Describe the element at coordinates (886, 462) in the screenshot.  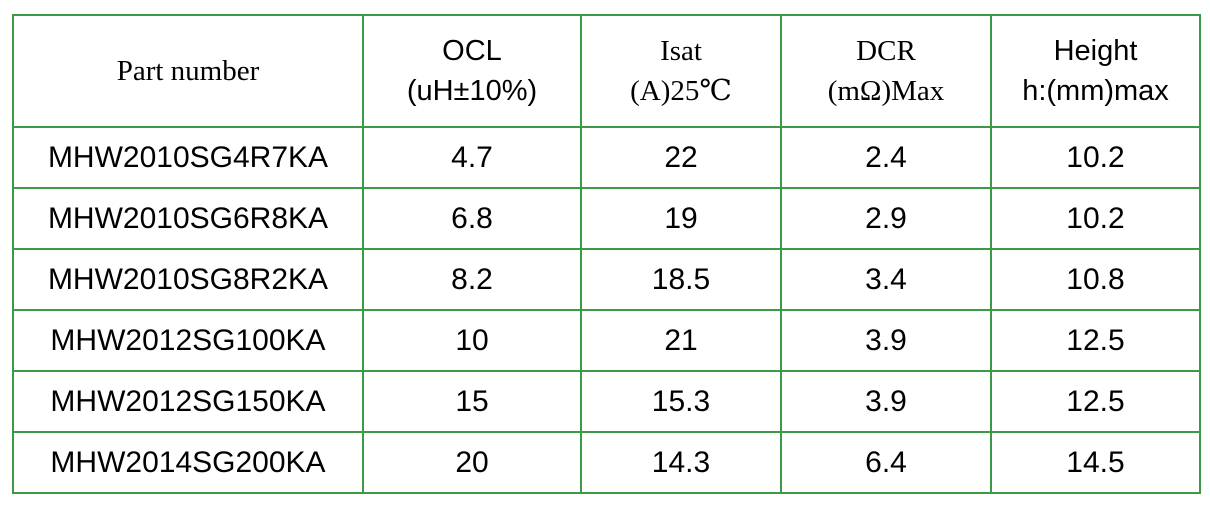
I see `value-cell: 6.4` at that location.